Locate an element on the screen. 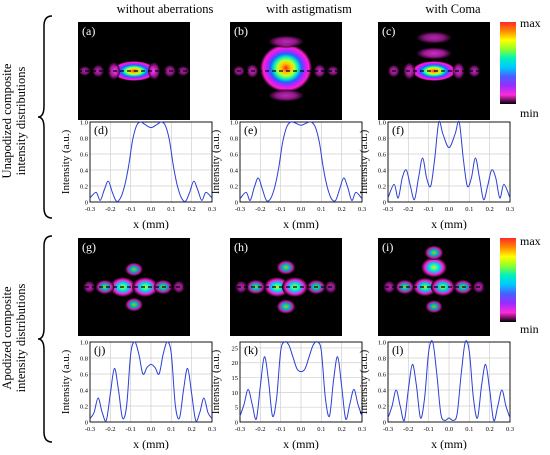 The image size is (550, 455). y-tick-label: 15 is located at coordinates (235, 378).